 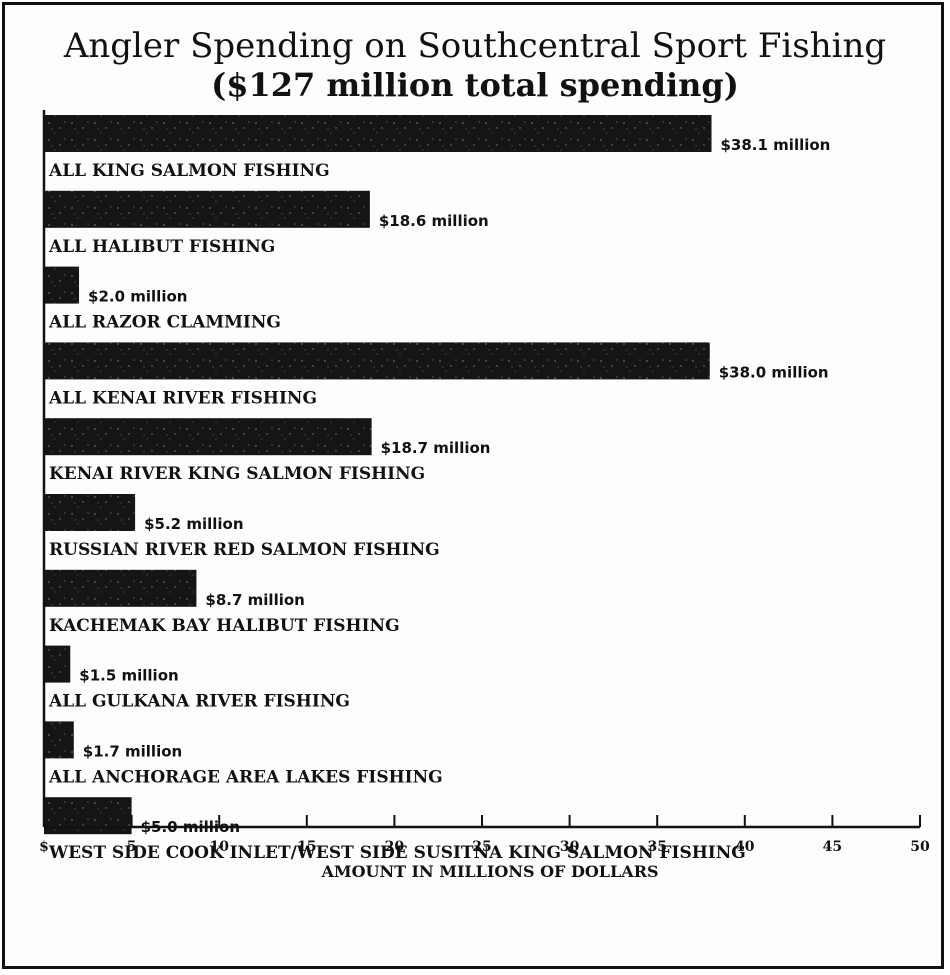 What do you see at coordinates (656, 847) in the screenshot?
I see `x-tick-label: 35` at bounding box center [656, 847].